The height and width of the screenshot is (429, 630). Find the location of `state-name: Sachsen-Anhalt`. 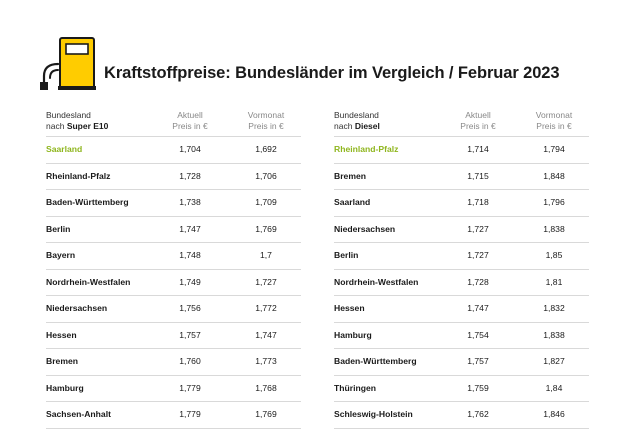

state-name: Sachsen-Anhalt is located at coordinates (78, 414).